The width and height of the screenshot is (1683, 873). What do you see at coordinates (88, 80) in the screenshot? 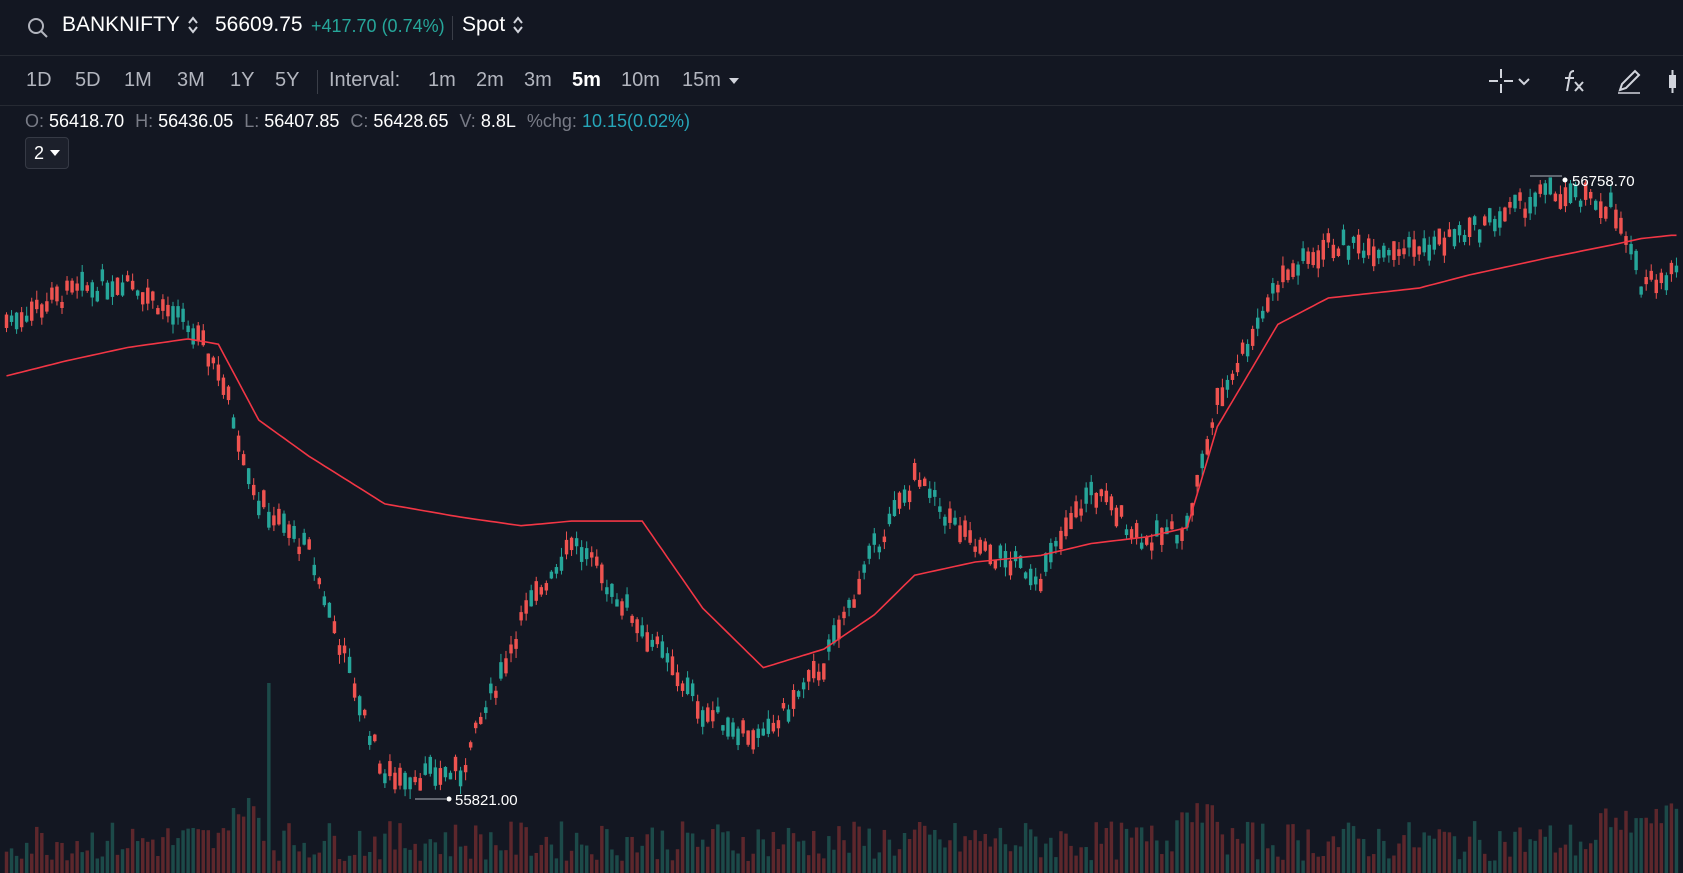
I see `range-5d: 5D` at bounding box center [88, 80].